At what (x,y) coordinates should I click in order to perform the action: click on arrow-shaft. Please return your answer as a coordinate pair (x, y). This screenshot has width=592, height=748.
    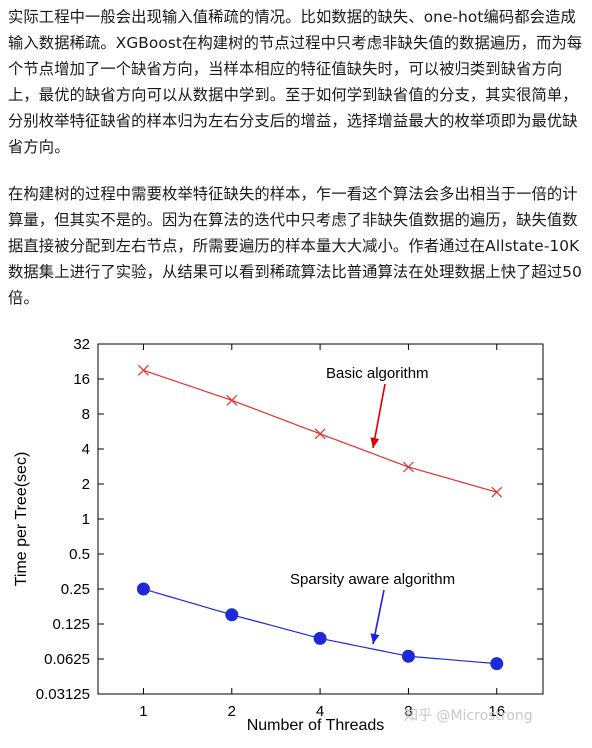
    Looking at the image, I should click on (379, 416).